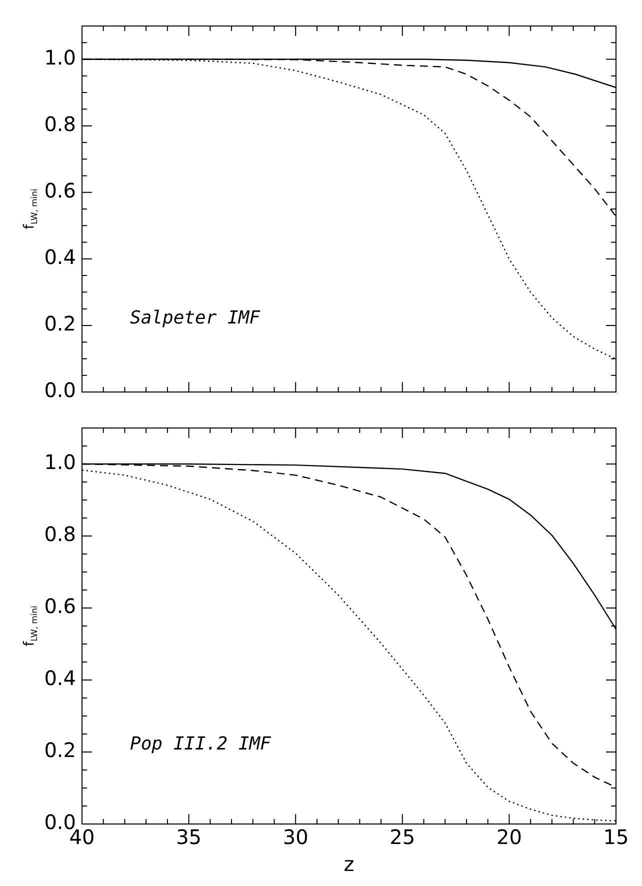 The image size is (642, 886). What do you see at coordinates (509, 837) in the screenshot?
I see `x-tick-label: 20` at bounding box center [509, 837].